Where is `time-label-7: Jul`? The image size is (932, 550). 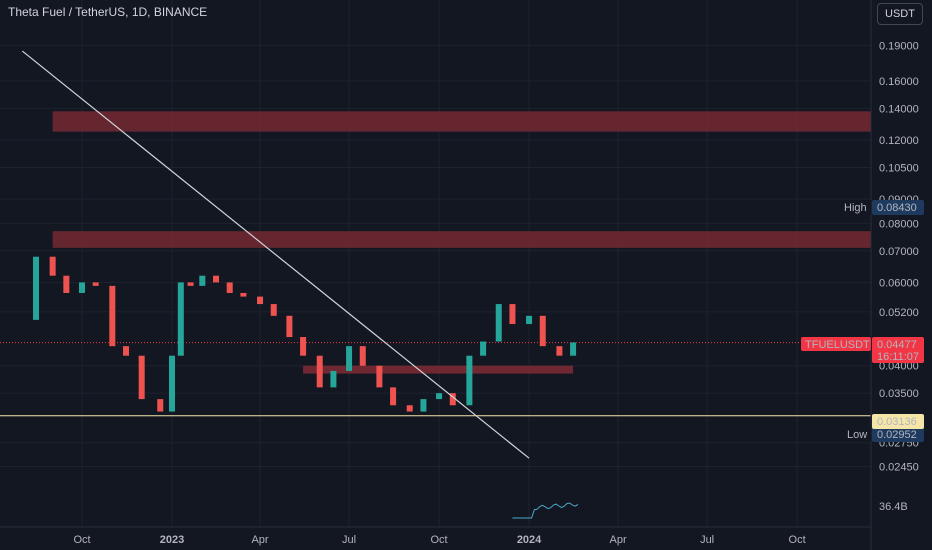
time-label-7: Jul is located at coordinates (707, 540).